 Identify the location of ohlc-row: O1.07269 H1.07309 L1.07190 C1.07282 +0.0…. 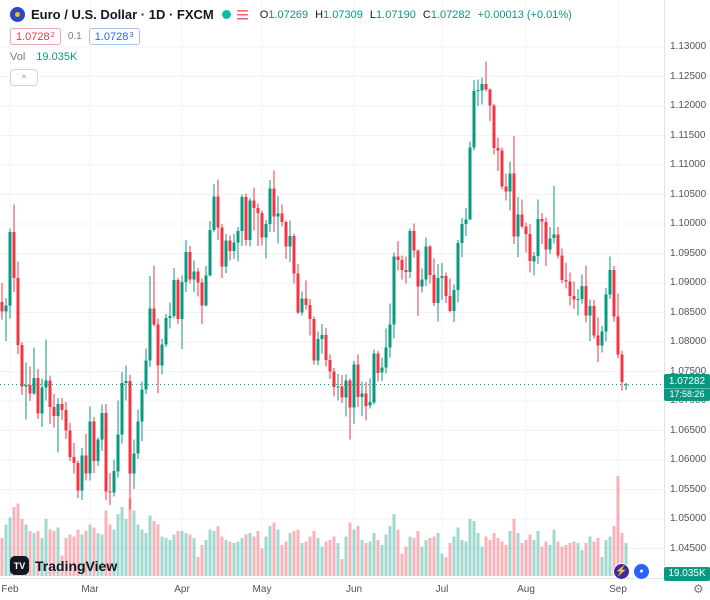
(414, 15).